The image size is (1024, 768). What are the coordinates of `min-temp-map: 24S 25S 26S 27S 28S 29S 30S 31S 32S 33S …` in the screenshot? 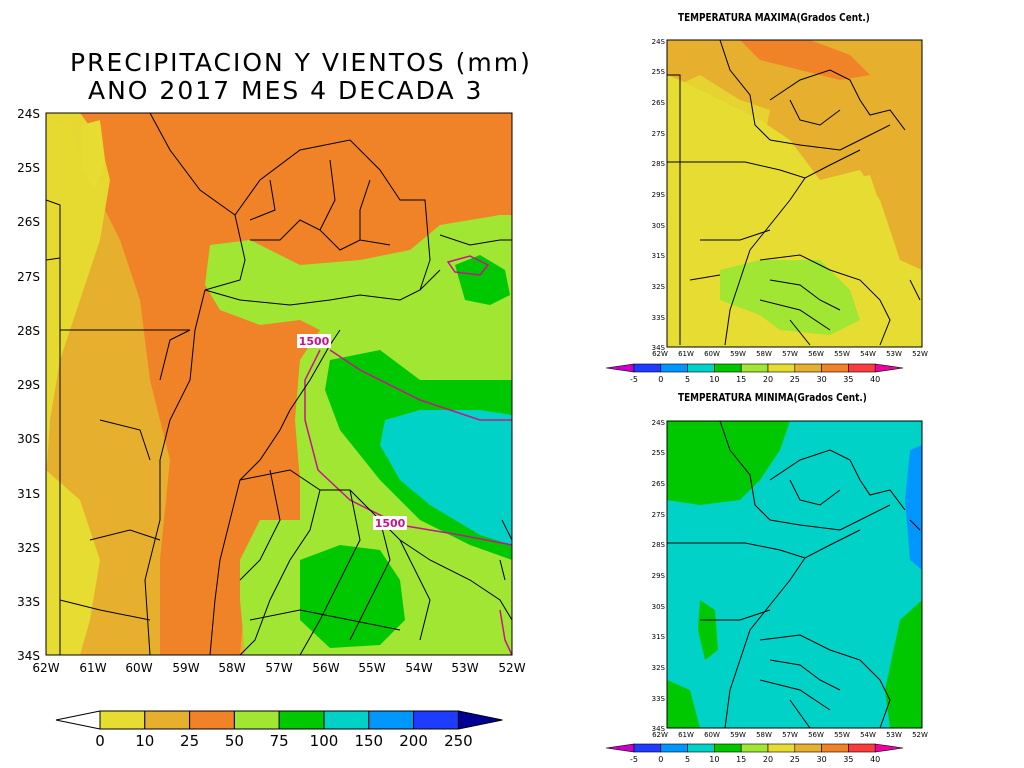 It's located at (790, 579).